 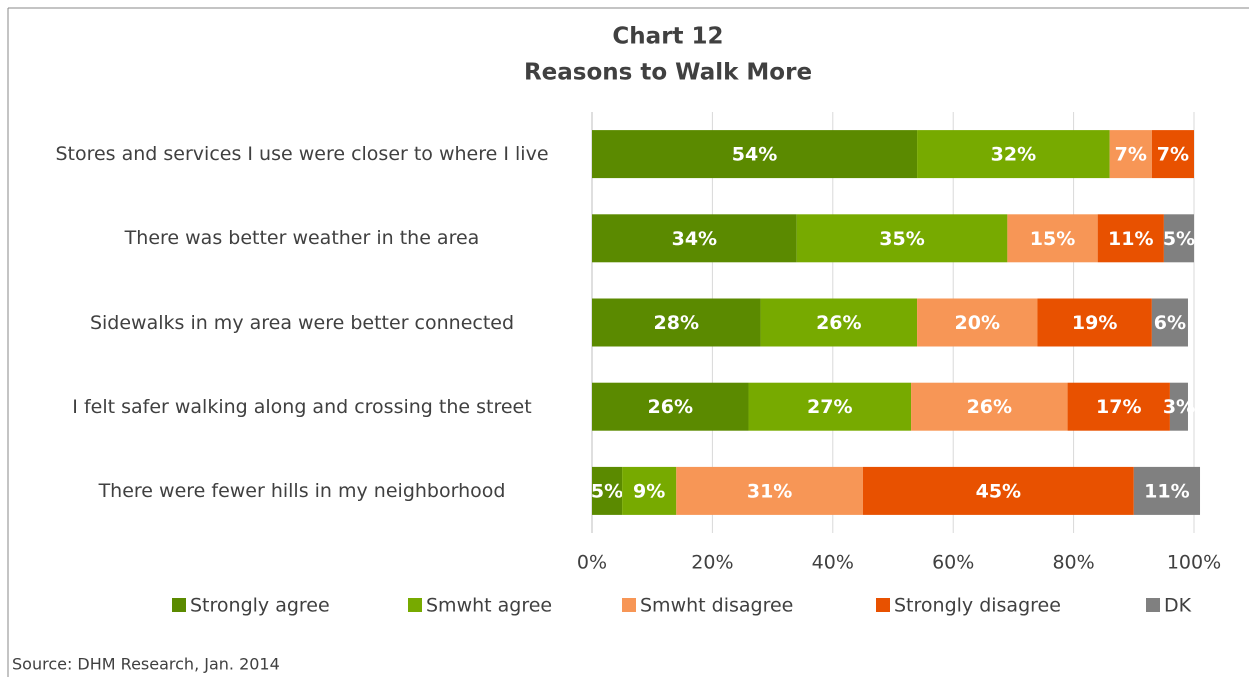 What do you see at coordinates (1073, 563) in the screenshot?
I see `x-tick-label: 80%` at bounding box center [1073, 563].